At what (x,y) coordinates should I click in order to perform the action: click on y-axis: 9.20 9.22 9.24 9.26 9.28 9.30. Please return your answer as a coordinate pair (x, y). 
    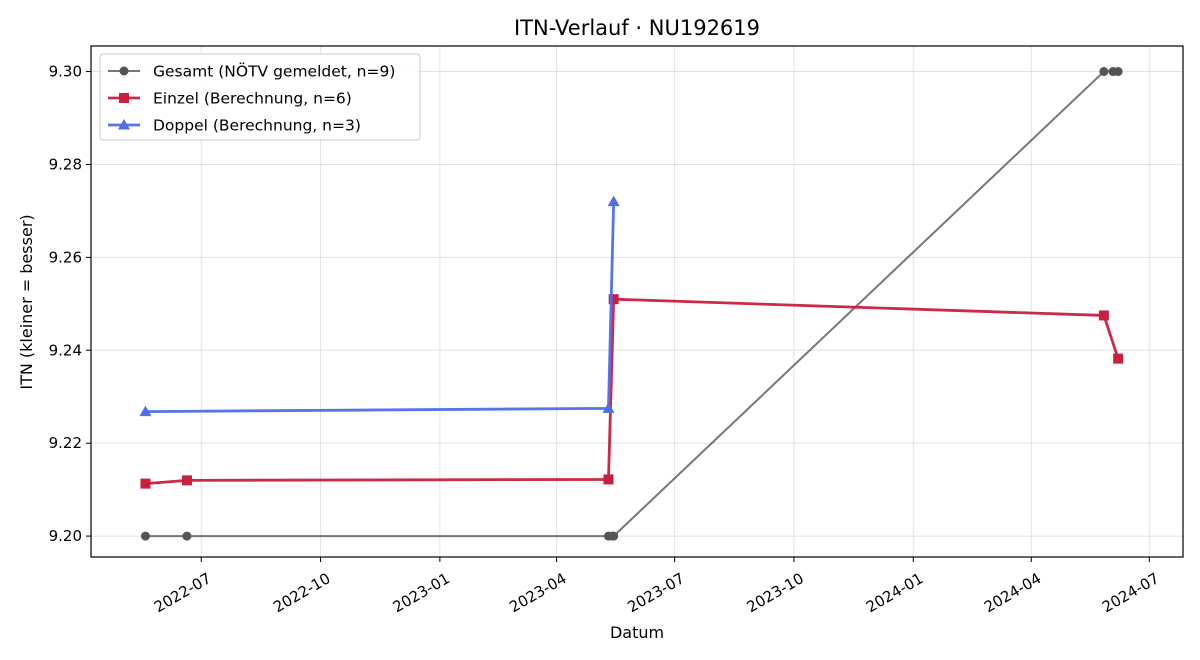
    Looking at the image, I should click on (70, 304).